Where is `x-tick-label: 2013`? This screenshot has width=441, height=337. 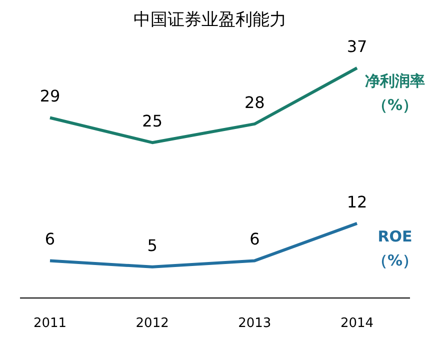 x-tick-label: 2013 is located at coordinates (255, 324).